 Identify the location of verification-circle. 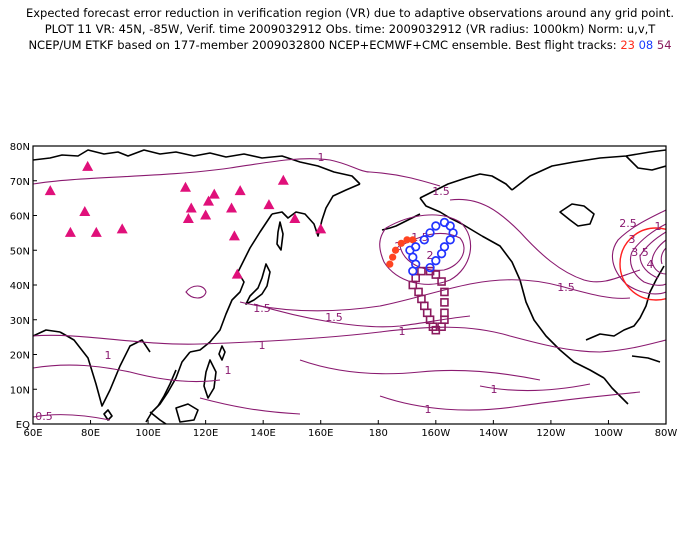
(642, 264).